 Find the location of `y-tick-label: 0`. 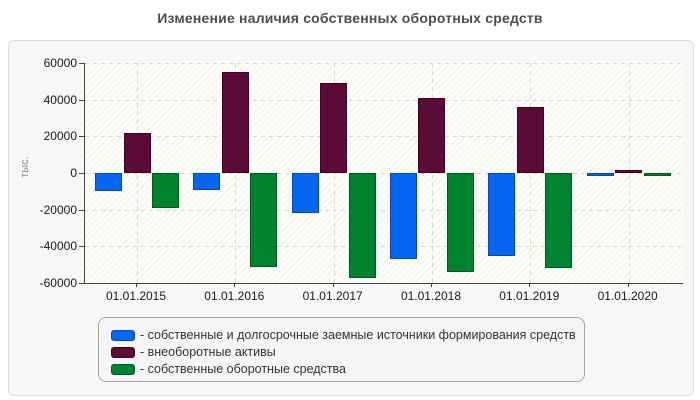

y-tick-label: 0 is located at coordinates (73, 173).